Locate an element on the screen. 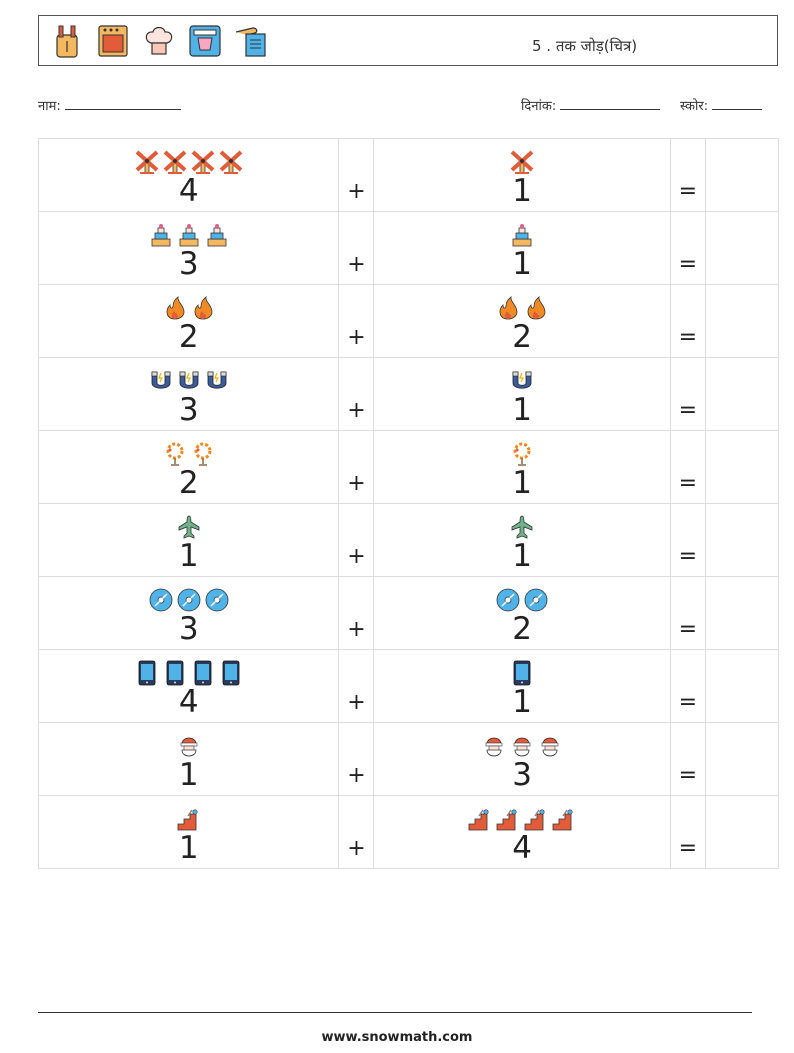 Image resolution: width=794 pixels, height=1053 pixels. right-addend-cell: 2 is located at coordinates (522, 613).